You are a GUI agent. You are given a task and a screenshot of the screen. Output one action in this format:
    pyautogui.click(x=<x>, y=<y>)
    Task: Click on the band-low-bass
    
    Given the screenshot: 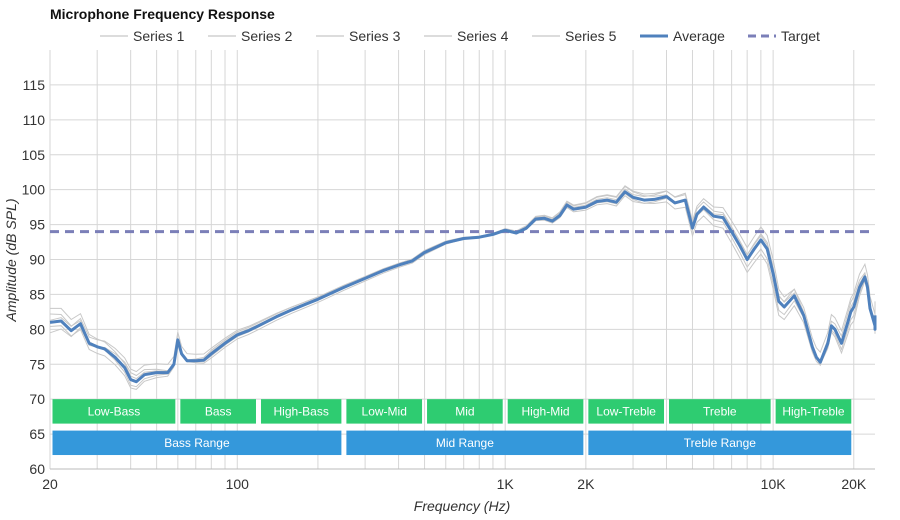 What is the action you would take?
    pyautogui.click(x=114, y=411)
    